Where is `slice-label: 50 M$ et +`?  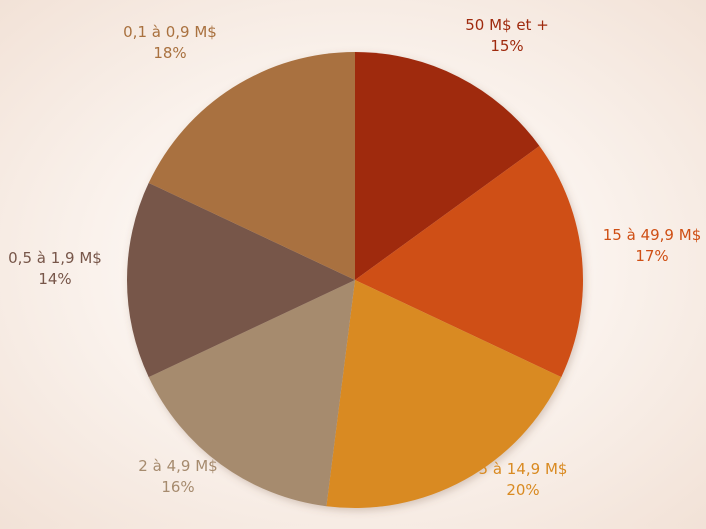 slice-label: 50 M$ et + is located at coordinates (507, 25).